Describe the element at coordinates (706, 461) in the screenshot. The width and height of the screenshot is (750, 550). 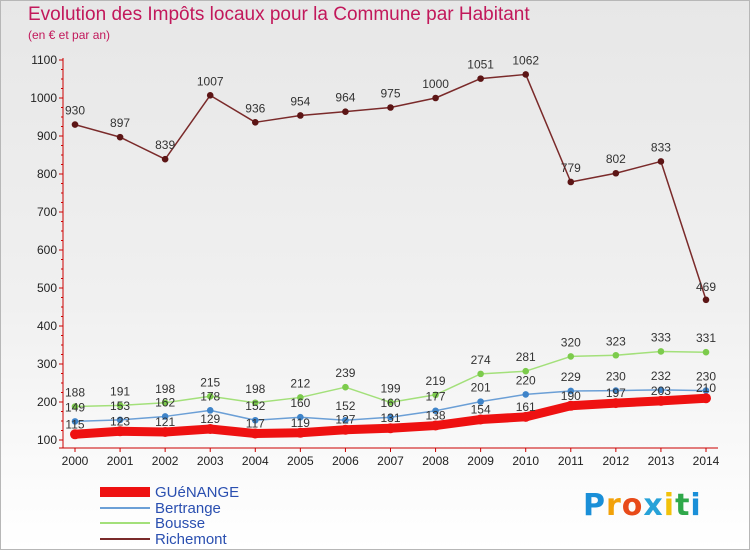
I see `x-tick-label: 2014` at that location.